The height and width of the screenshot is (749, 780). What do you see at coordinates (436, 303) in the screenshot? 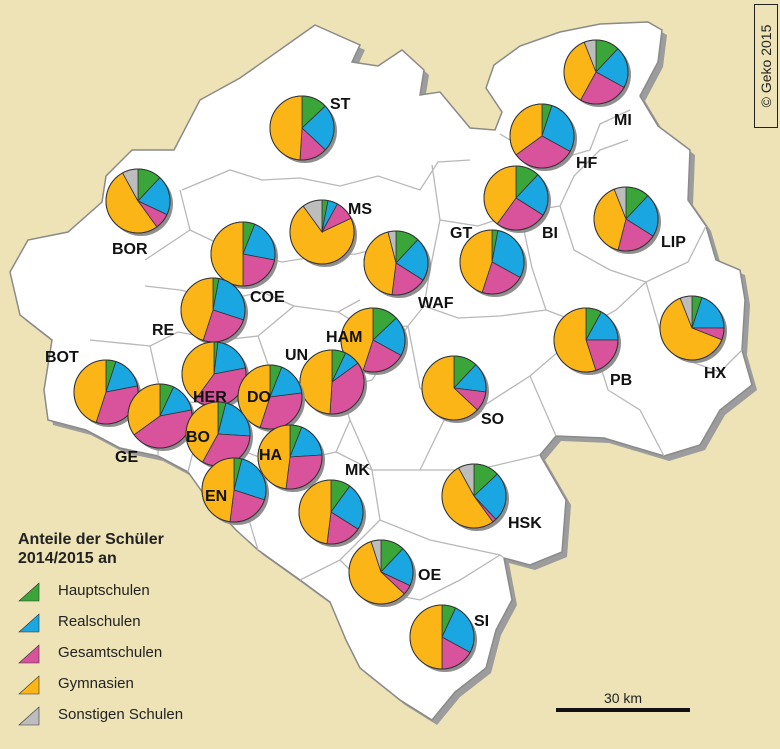
I see `label-WAF: WAF` at bounding box center [436, 303].